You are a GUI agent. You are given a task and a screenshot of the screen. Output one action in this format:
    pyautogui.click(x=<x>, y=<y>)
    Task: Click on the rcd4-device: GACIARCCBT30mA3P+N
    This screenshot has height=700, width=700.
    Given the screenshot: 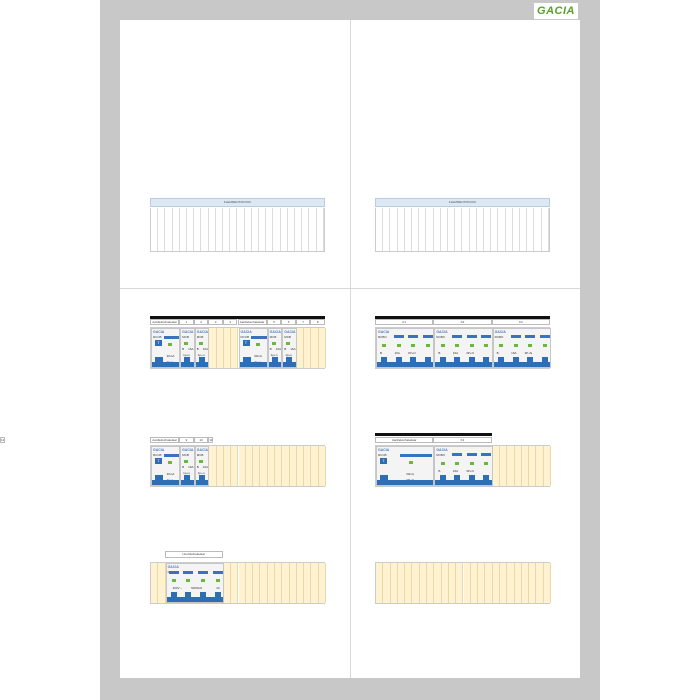 What is the action you would take?
    pyautogui.click(x=405, y=466)
    